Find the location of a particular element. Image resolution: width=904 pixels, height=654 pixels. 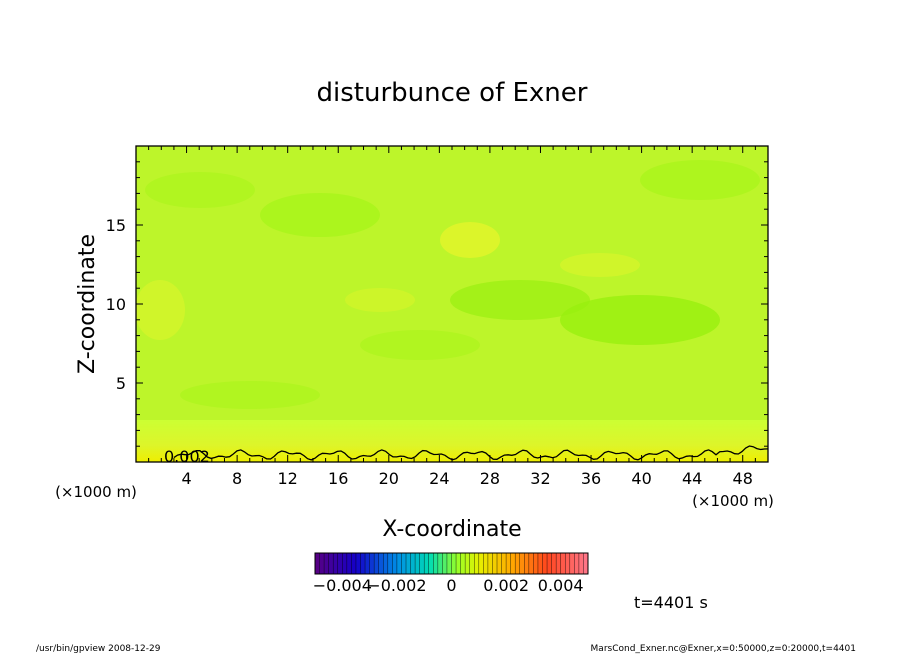

y-axis-label: Z-coordinate is located at coordinates (87, 304).